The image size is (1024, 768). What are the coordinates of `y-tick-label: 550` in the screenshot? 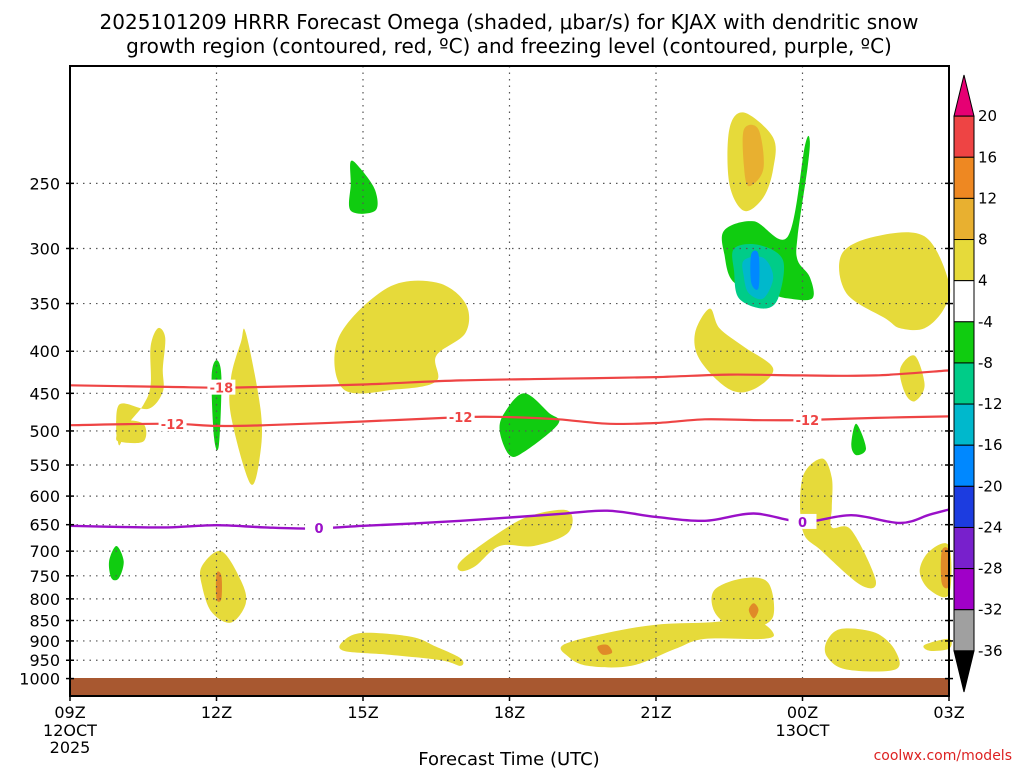 It's located at (44, 465).